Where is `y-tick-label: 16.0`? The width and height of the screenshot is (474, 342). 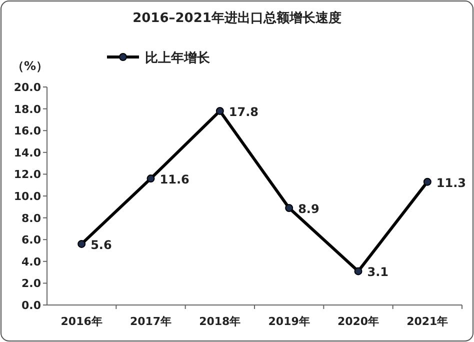
y-tick-label: 16.0 is located at coordinates (28, 131).